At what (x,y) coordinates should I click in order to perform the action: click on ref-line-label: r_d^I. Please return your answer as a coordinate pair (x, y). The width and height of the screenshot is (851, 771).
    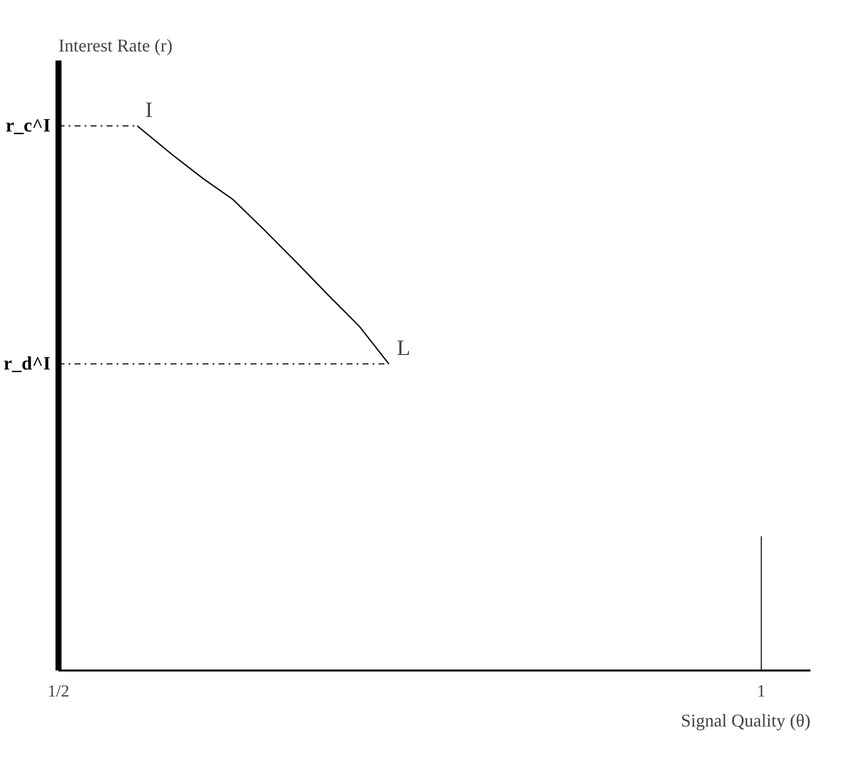
    Looking at the image, I should click on (27, 363).